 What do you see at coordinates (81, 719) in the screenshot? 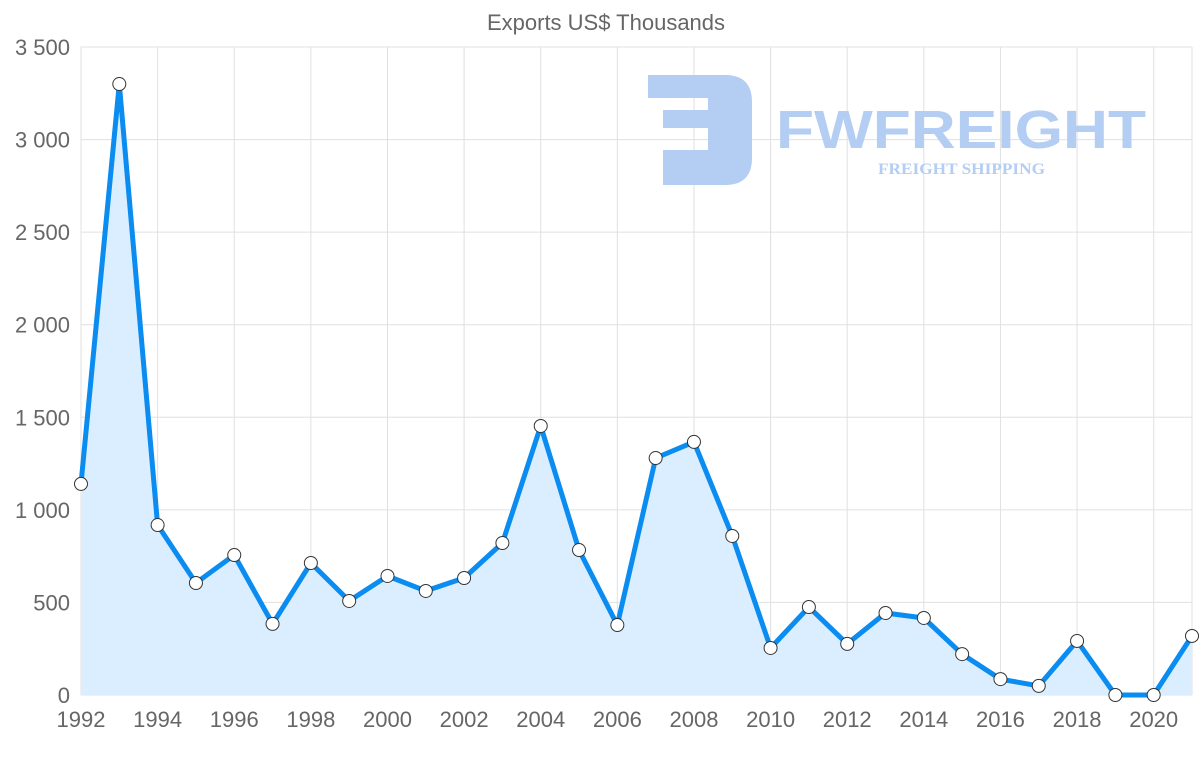
I see `x-tick-label: 1992` at bounding box center [81, 719].